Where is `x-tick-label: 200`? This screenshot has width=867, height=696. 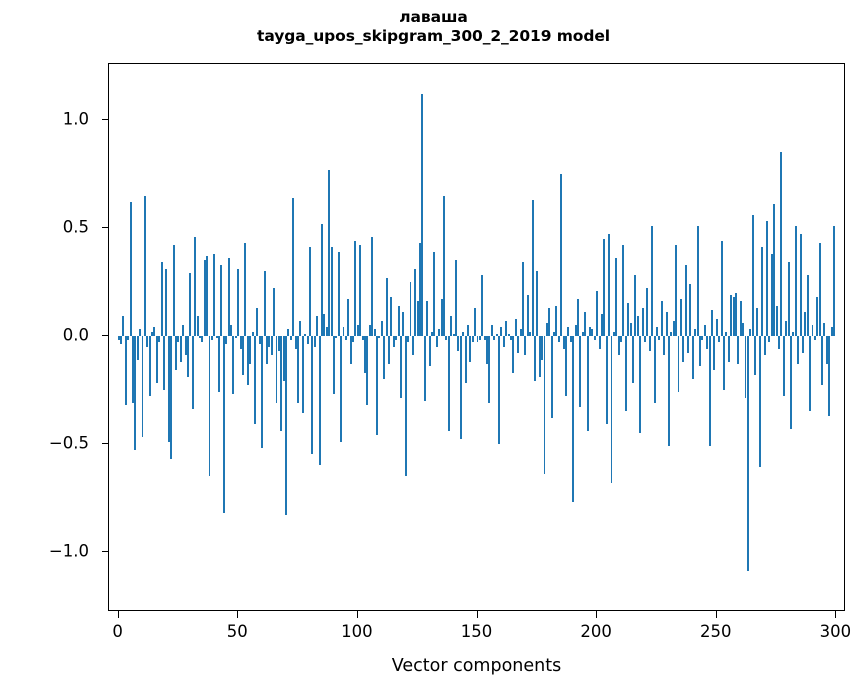
x-tick-label: 200 is located at coordinates (596, 631).